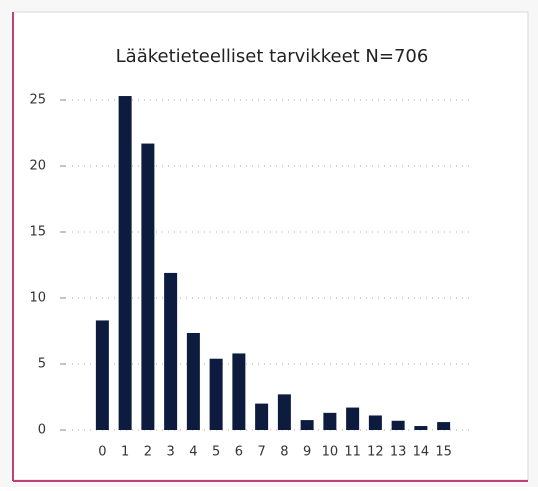  I want to click on x-tick-label: 8, so click(284, 452).